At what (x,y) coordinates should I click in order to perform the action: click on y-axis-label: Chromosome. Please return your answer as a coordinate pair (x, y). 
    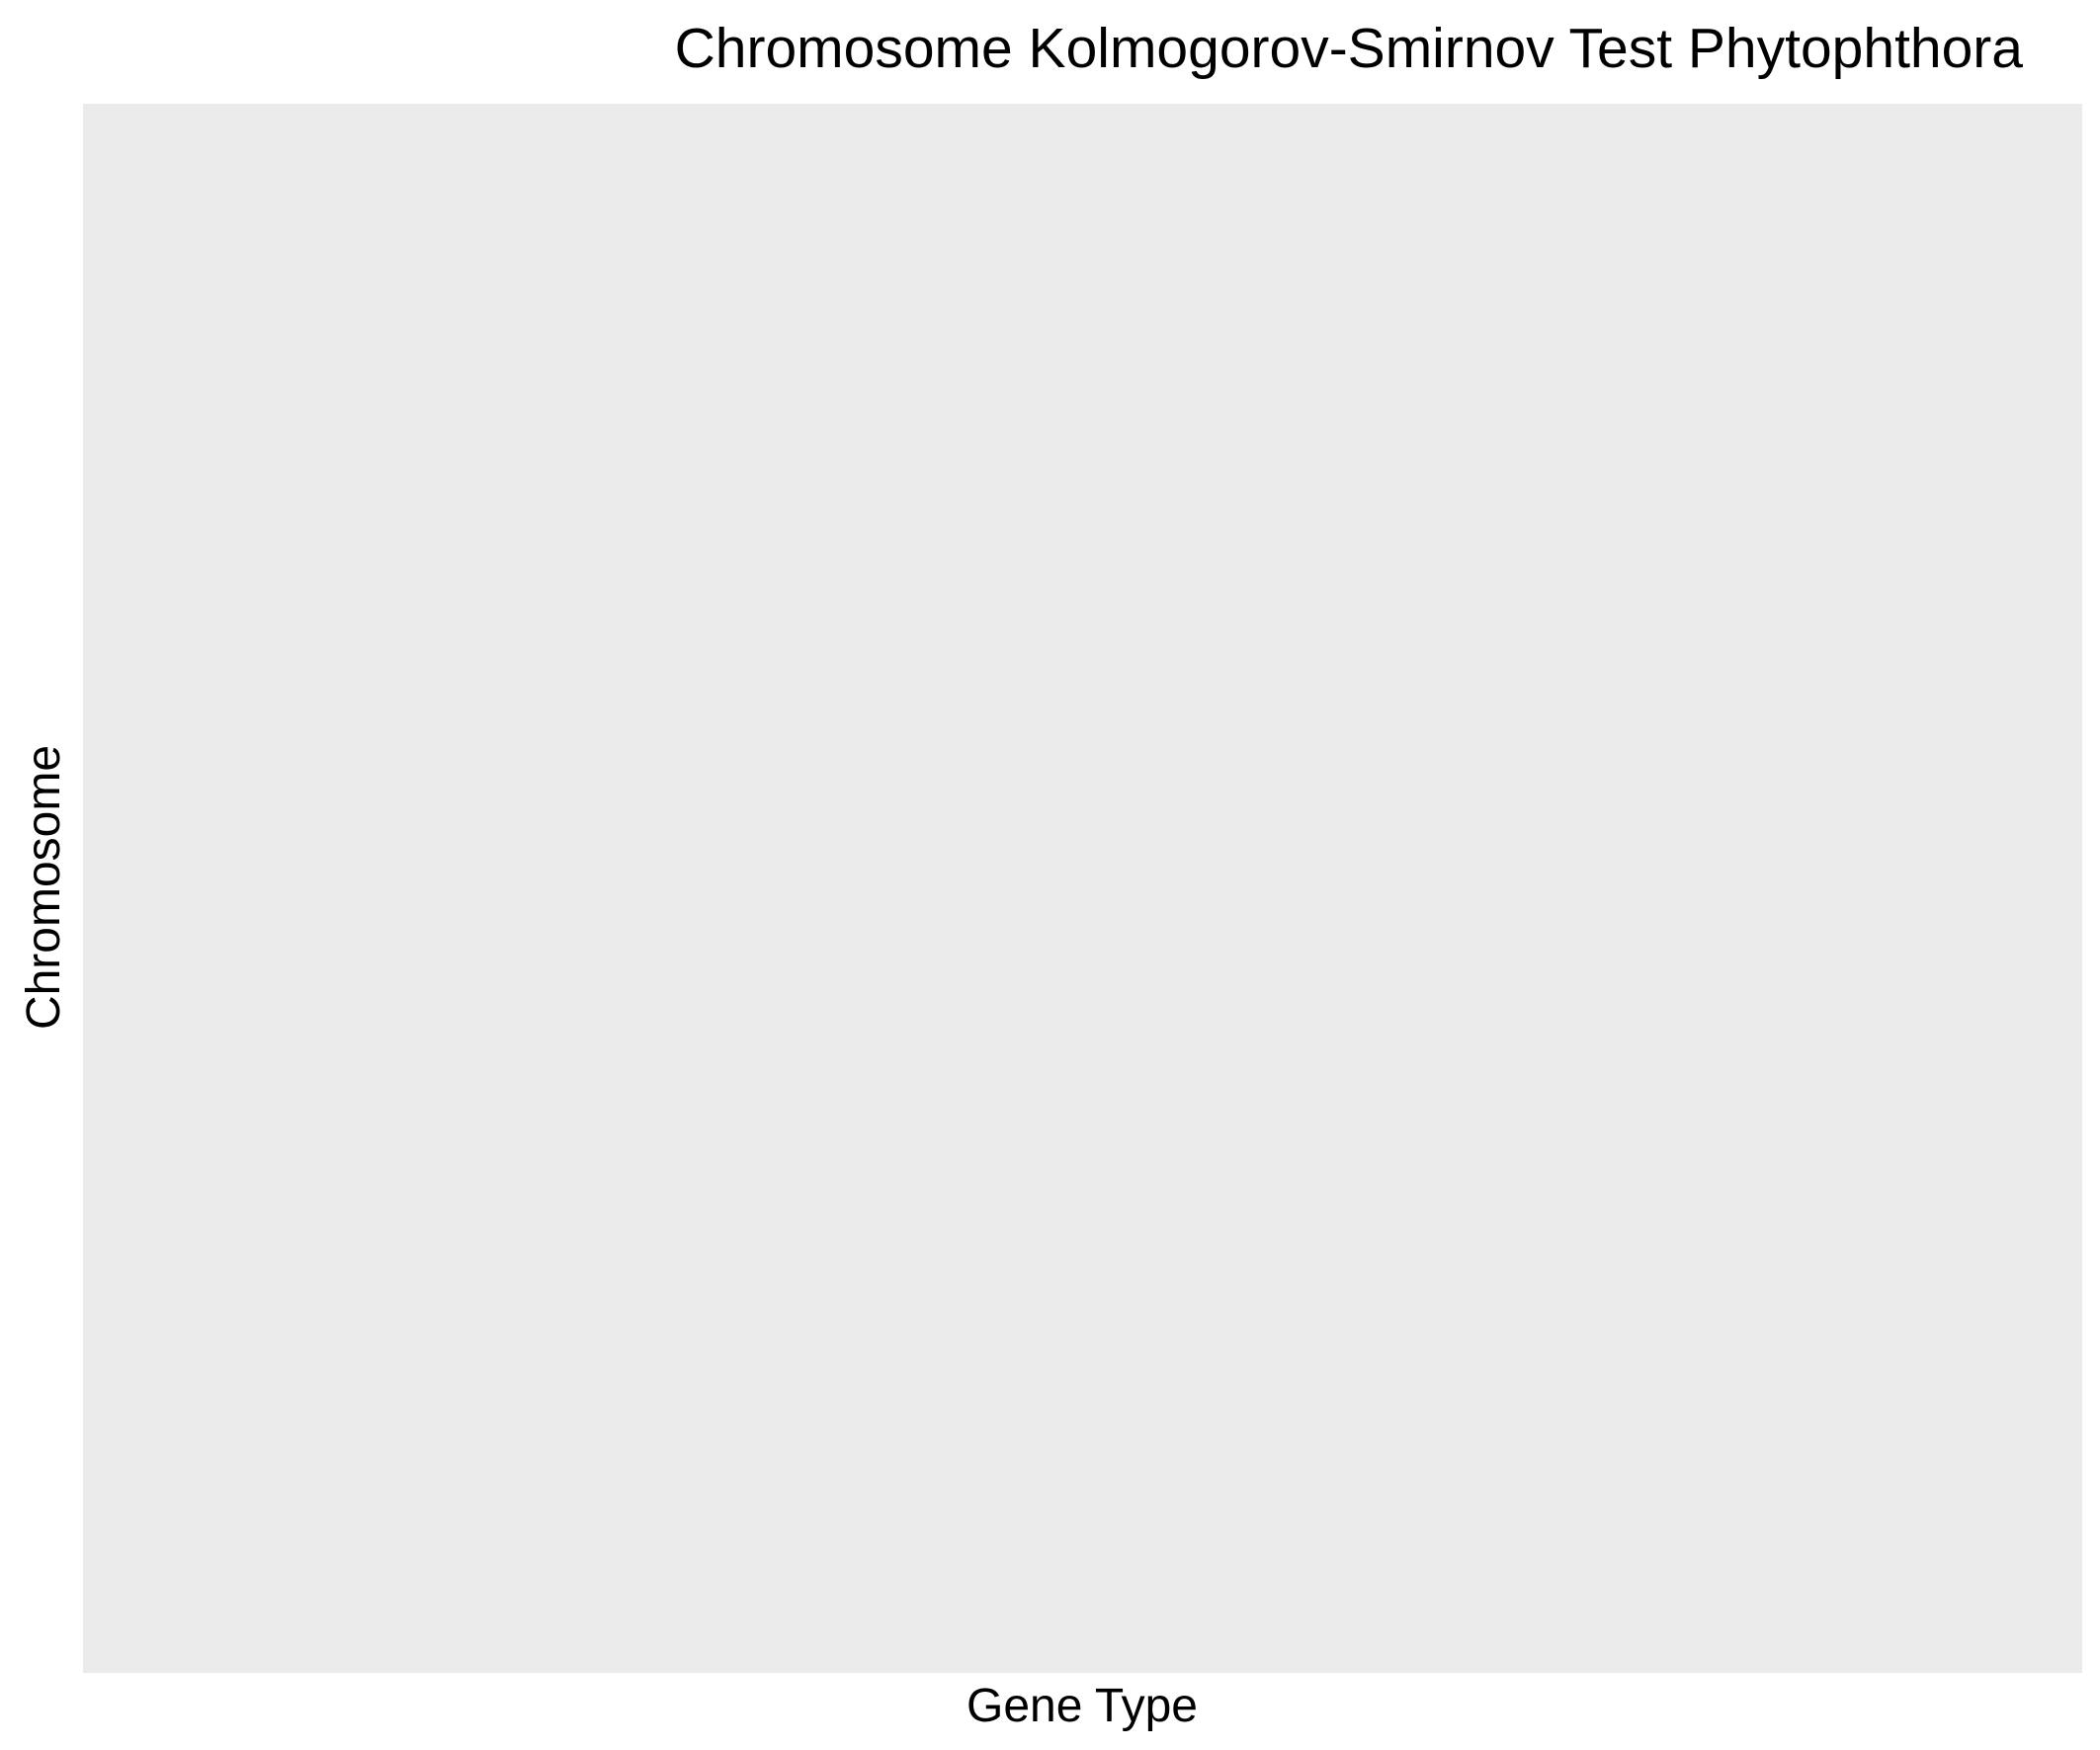
    Looking at the image, I should click on (44, 887).